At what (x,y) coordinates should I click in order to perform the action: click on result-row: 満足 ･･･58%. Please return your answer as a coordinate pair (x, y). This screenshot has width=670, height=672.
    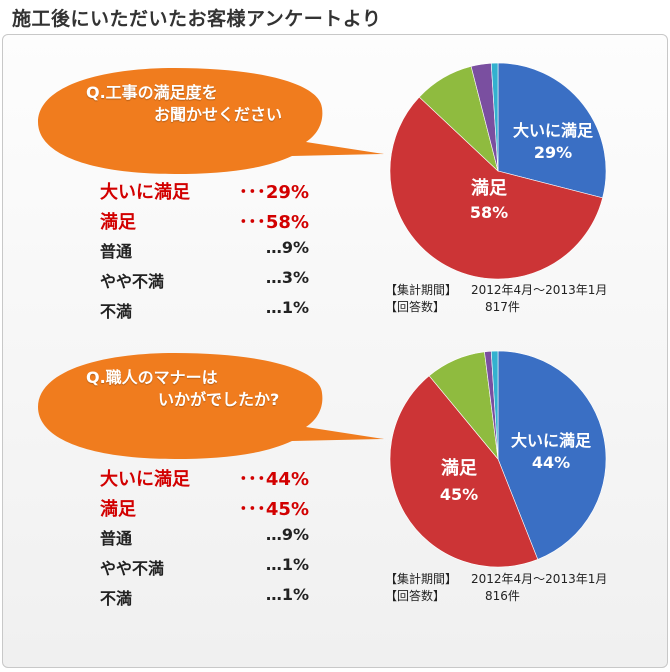
    Looking at the image, I should click on (207, 223).